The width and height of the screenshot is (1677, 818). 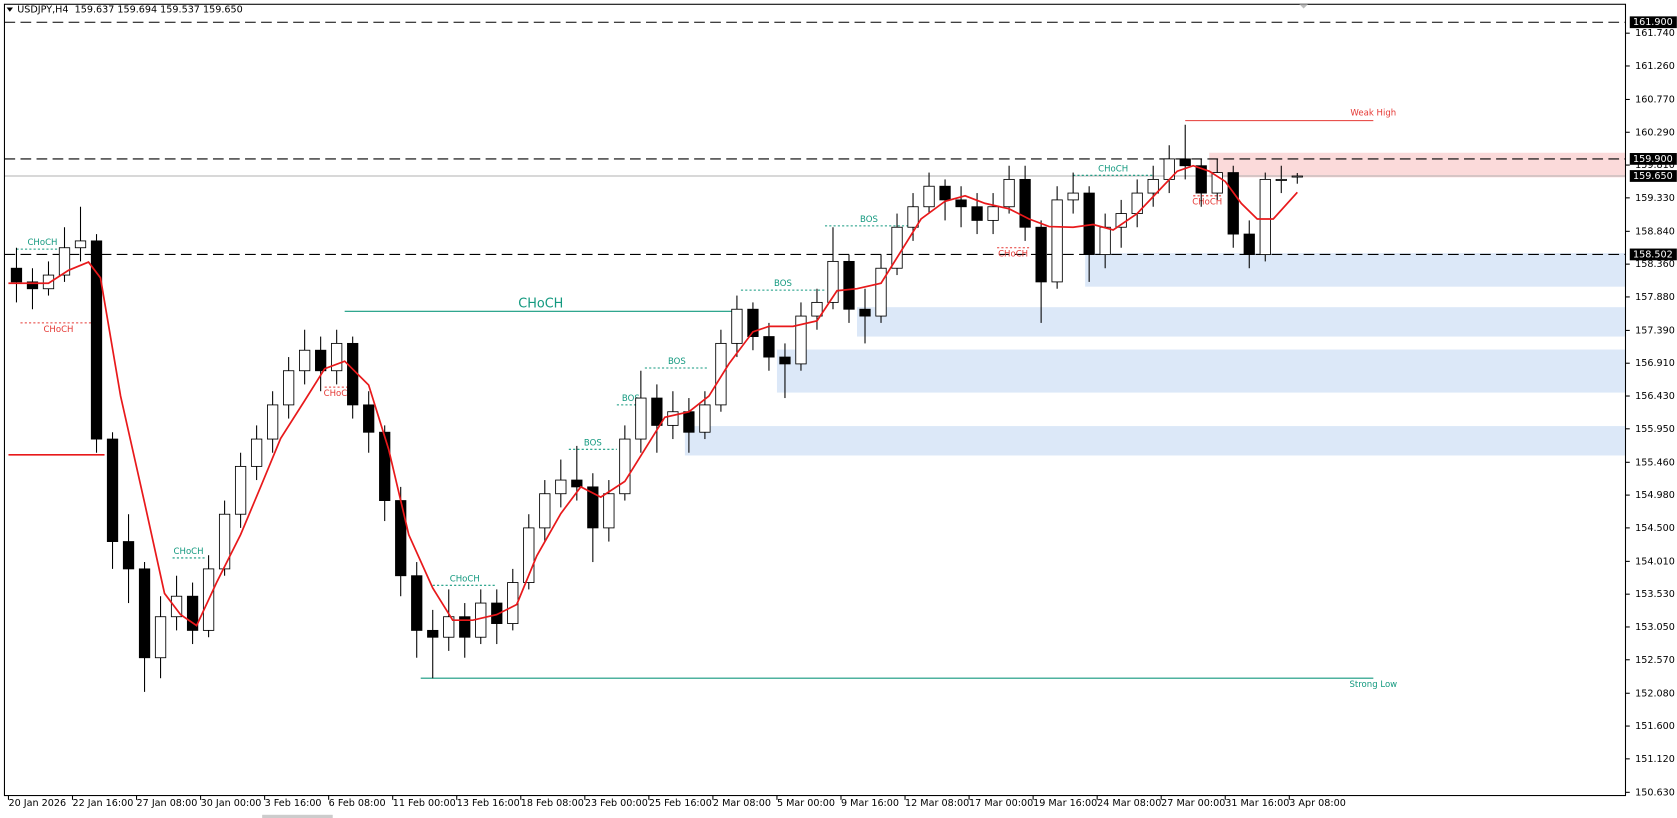 I want to click on level-label: 159.900, so click(x=1653, y=159).